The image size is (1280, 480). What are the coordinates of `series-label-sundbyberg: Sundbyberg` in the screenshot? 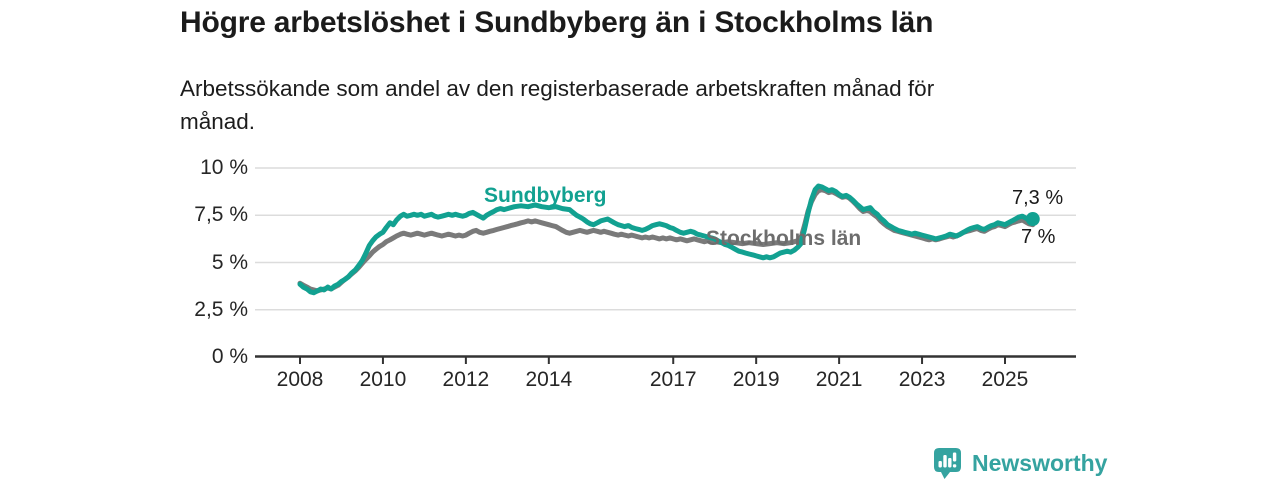 It's located at (545, 195).